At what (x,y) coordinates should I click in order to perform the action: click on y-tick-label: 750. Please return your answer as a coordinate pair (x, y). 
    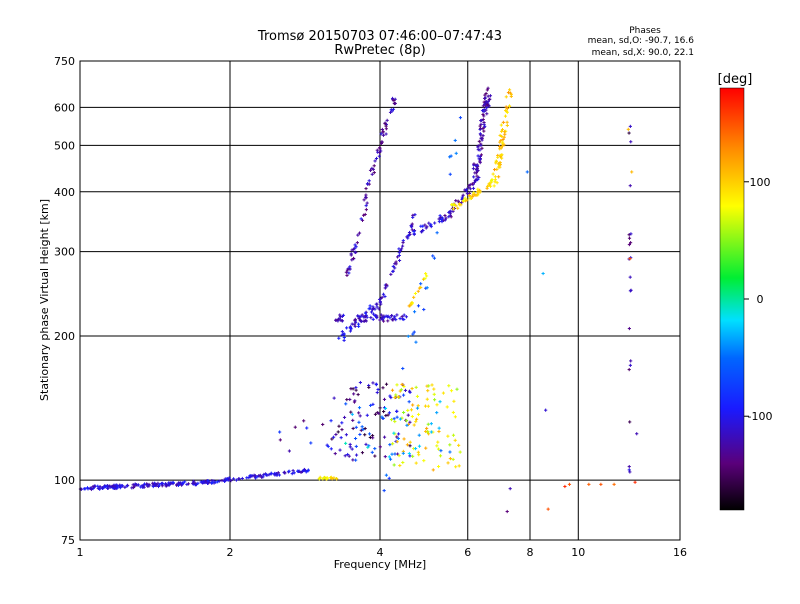
    Looking at the image, I should click on (64, 61).